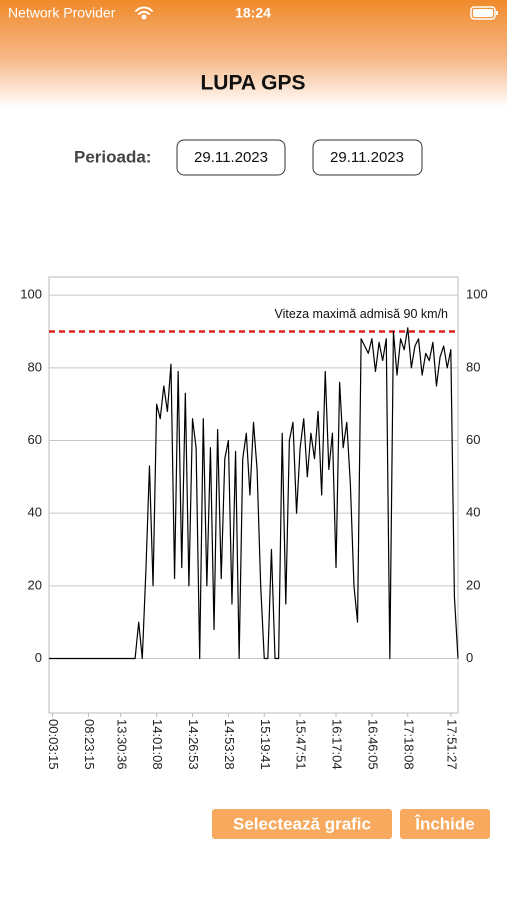 This screenshot has width=507, height=905. Describe the element at coordinates (361, 314) in the screenshot. I see `speed-limit-label: Viteza maximă admisă 90 km/h` at that location.